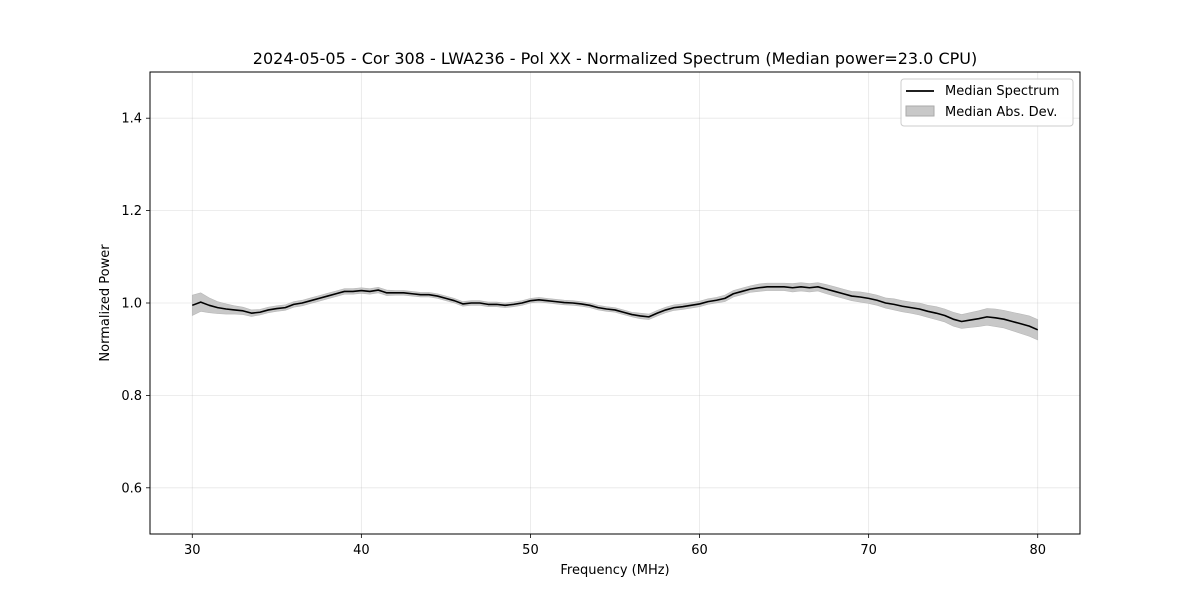 The width and height of the screenshot is (1200, 600). I want to click on x-tick-label: 70, so click(868, 550).